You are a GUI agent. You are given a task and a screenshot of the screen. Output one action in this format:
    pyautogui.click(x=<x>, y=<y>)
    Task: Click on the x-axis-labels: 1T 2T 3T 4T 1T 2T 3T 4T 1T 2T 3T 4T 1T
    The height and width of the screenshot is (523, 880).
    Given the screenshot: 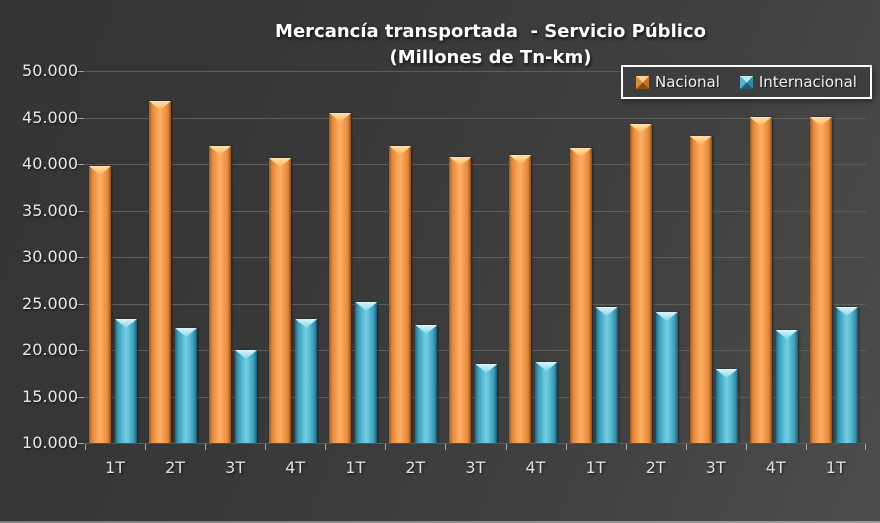 What is the action you would take?
    pyautogui.click(x=475, y=467)
    